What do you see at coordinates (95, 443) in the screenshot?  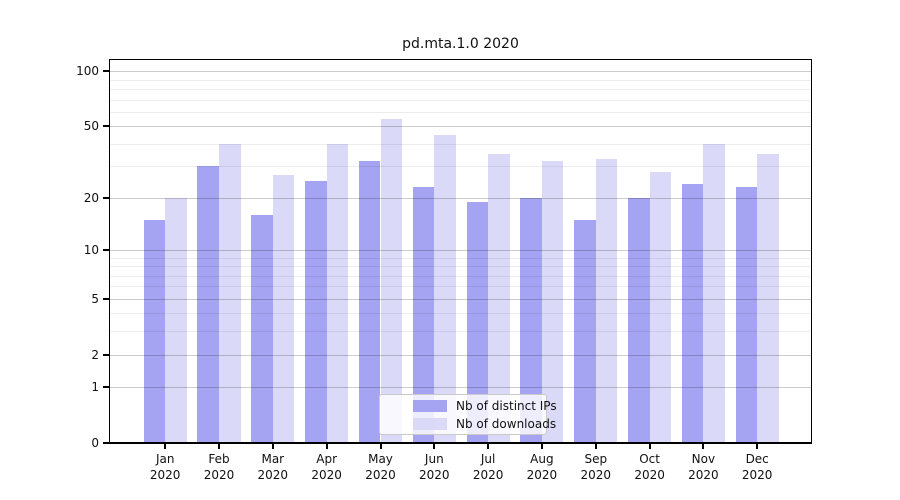 I see `y-tick-label: 0` at bounding box center [95, 443].